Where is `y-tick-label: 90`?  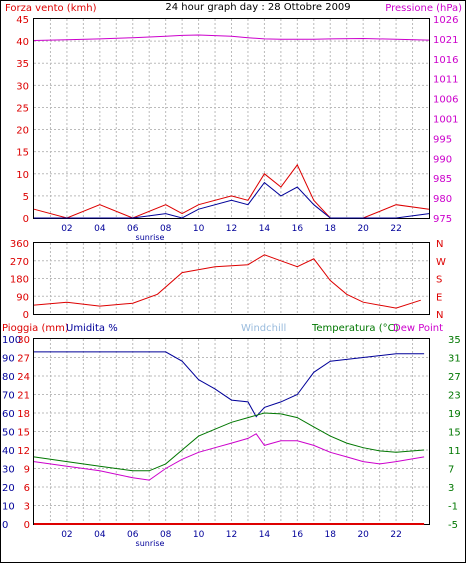 y-tick-label: 90 is located at coordinates (8, 359).